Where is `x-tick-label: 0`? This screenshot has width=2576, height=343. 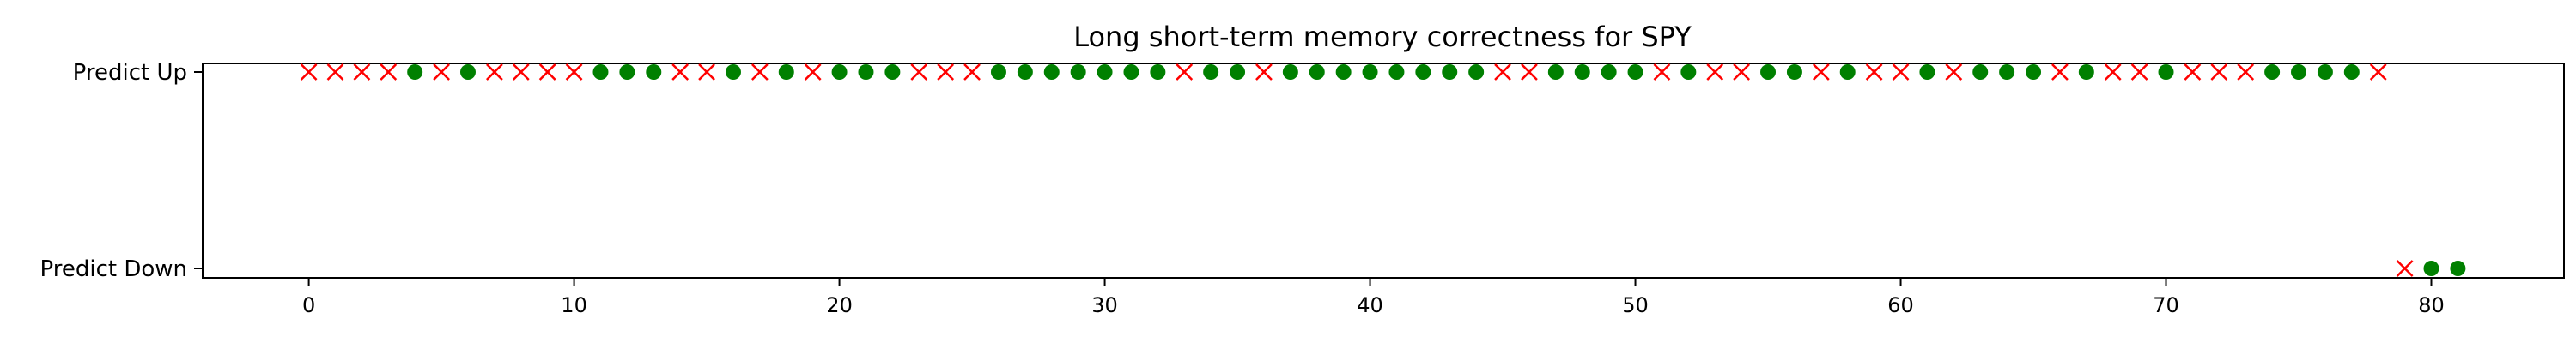
x-tick-label: 0 is located at coordinates (308, 305).